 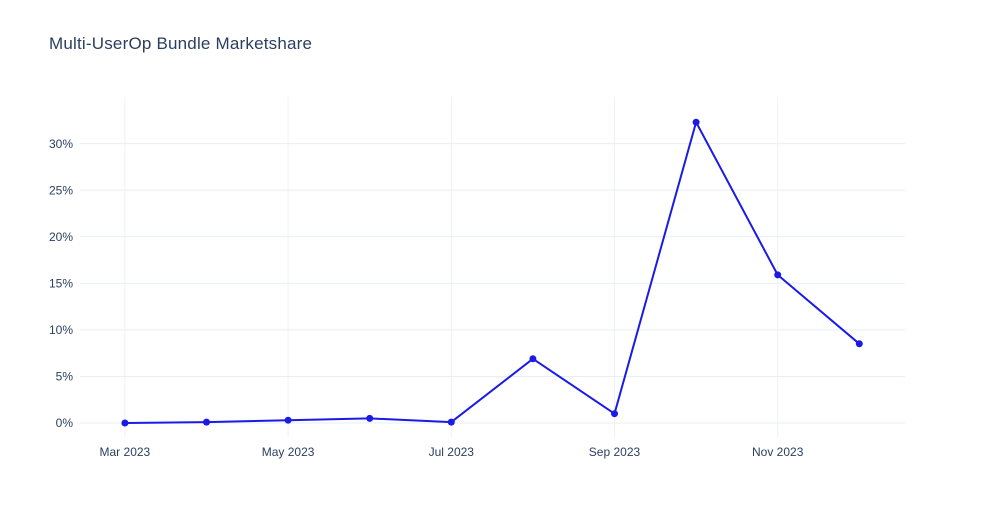 I want to click on y-tick-label: 30%, so click(x=61, y=144).